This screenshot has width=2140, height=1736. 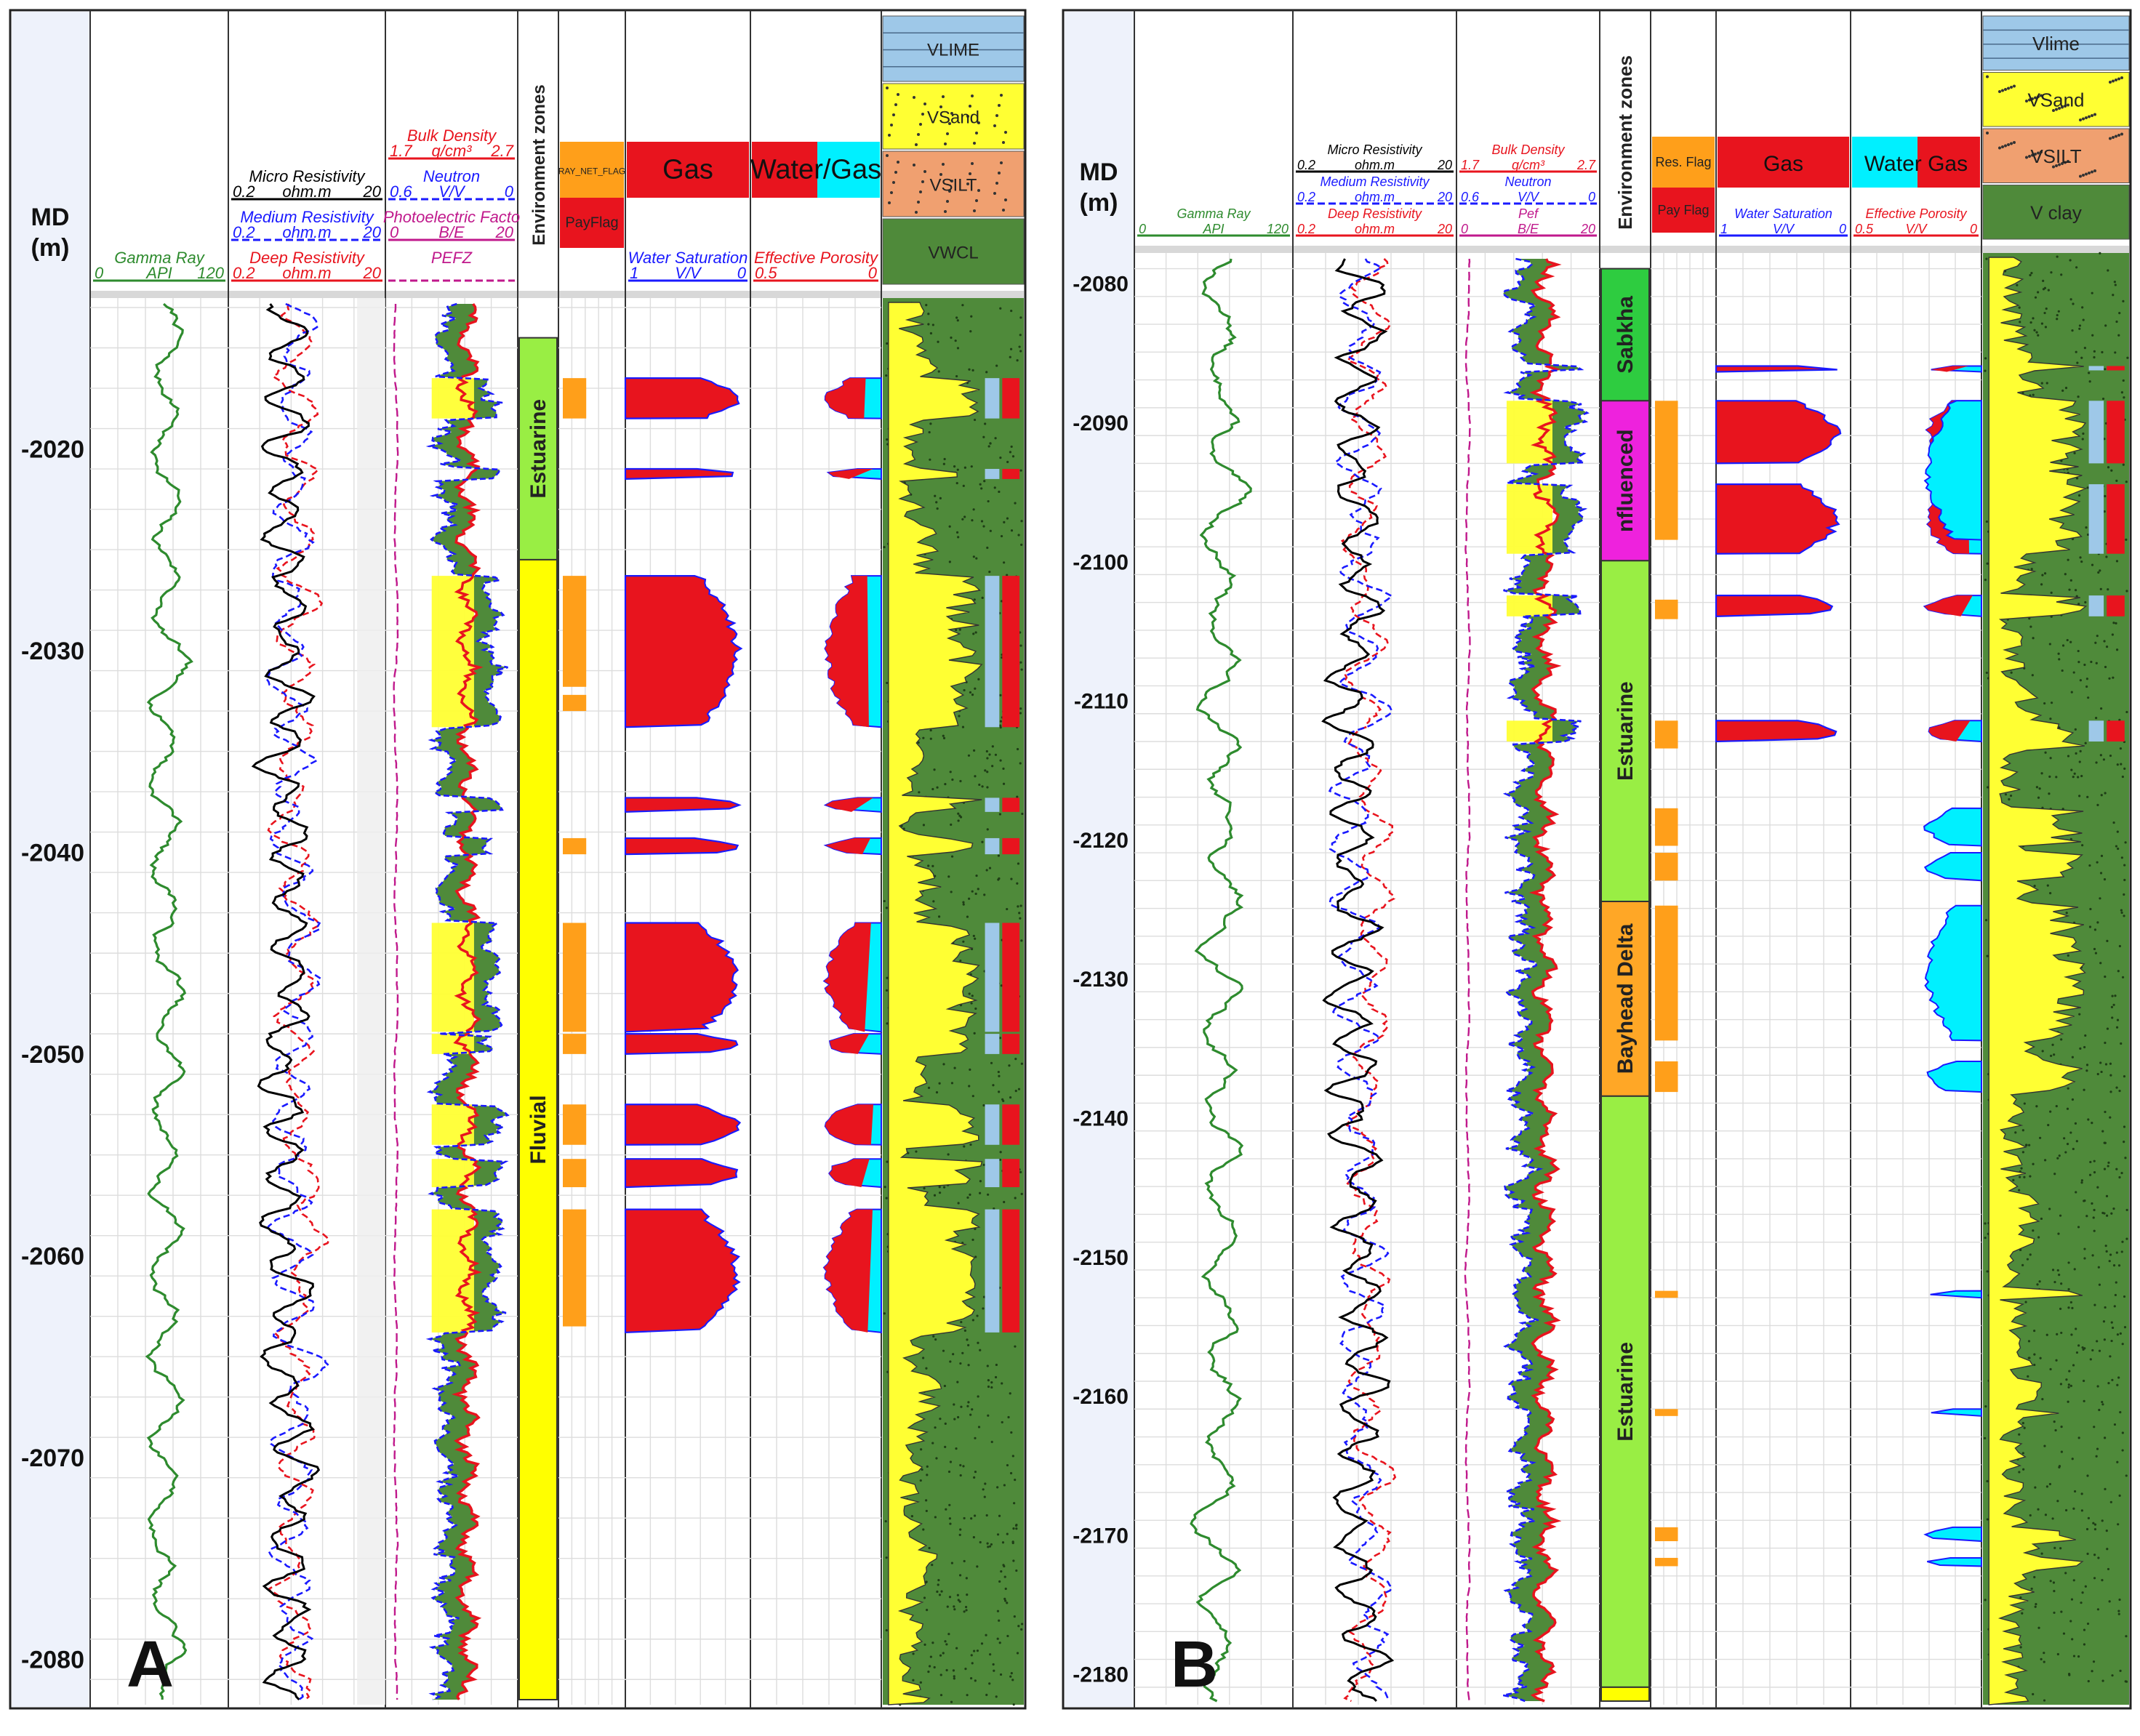 What do you see at coordinates (1361, 980) in the screenshot?
I see `medium-resistivity-curve` at bounding box center [1361, 980].